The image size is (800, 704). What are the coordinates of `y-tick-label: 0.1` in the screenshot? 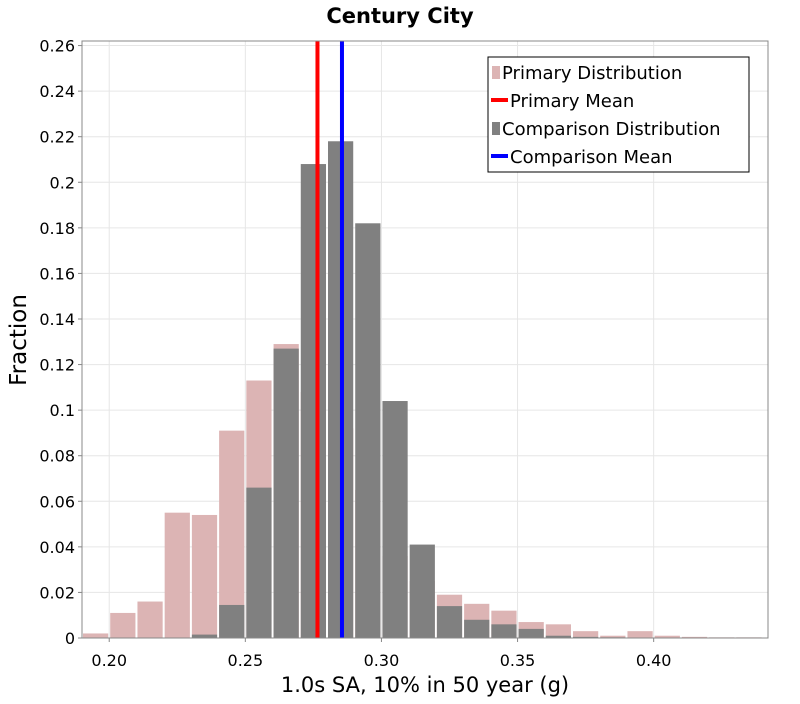 It's located at (62, 410).